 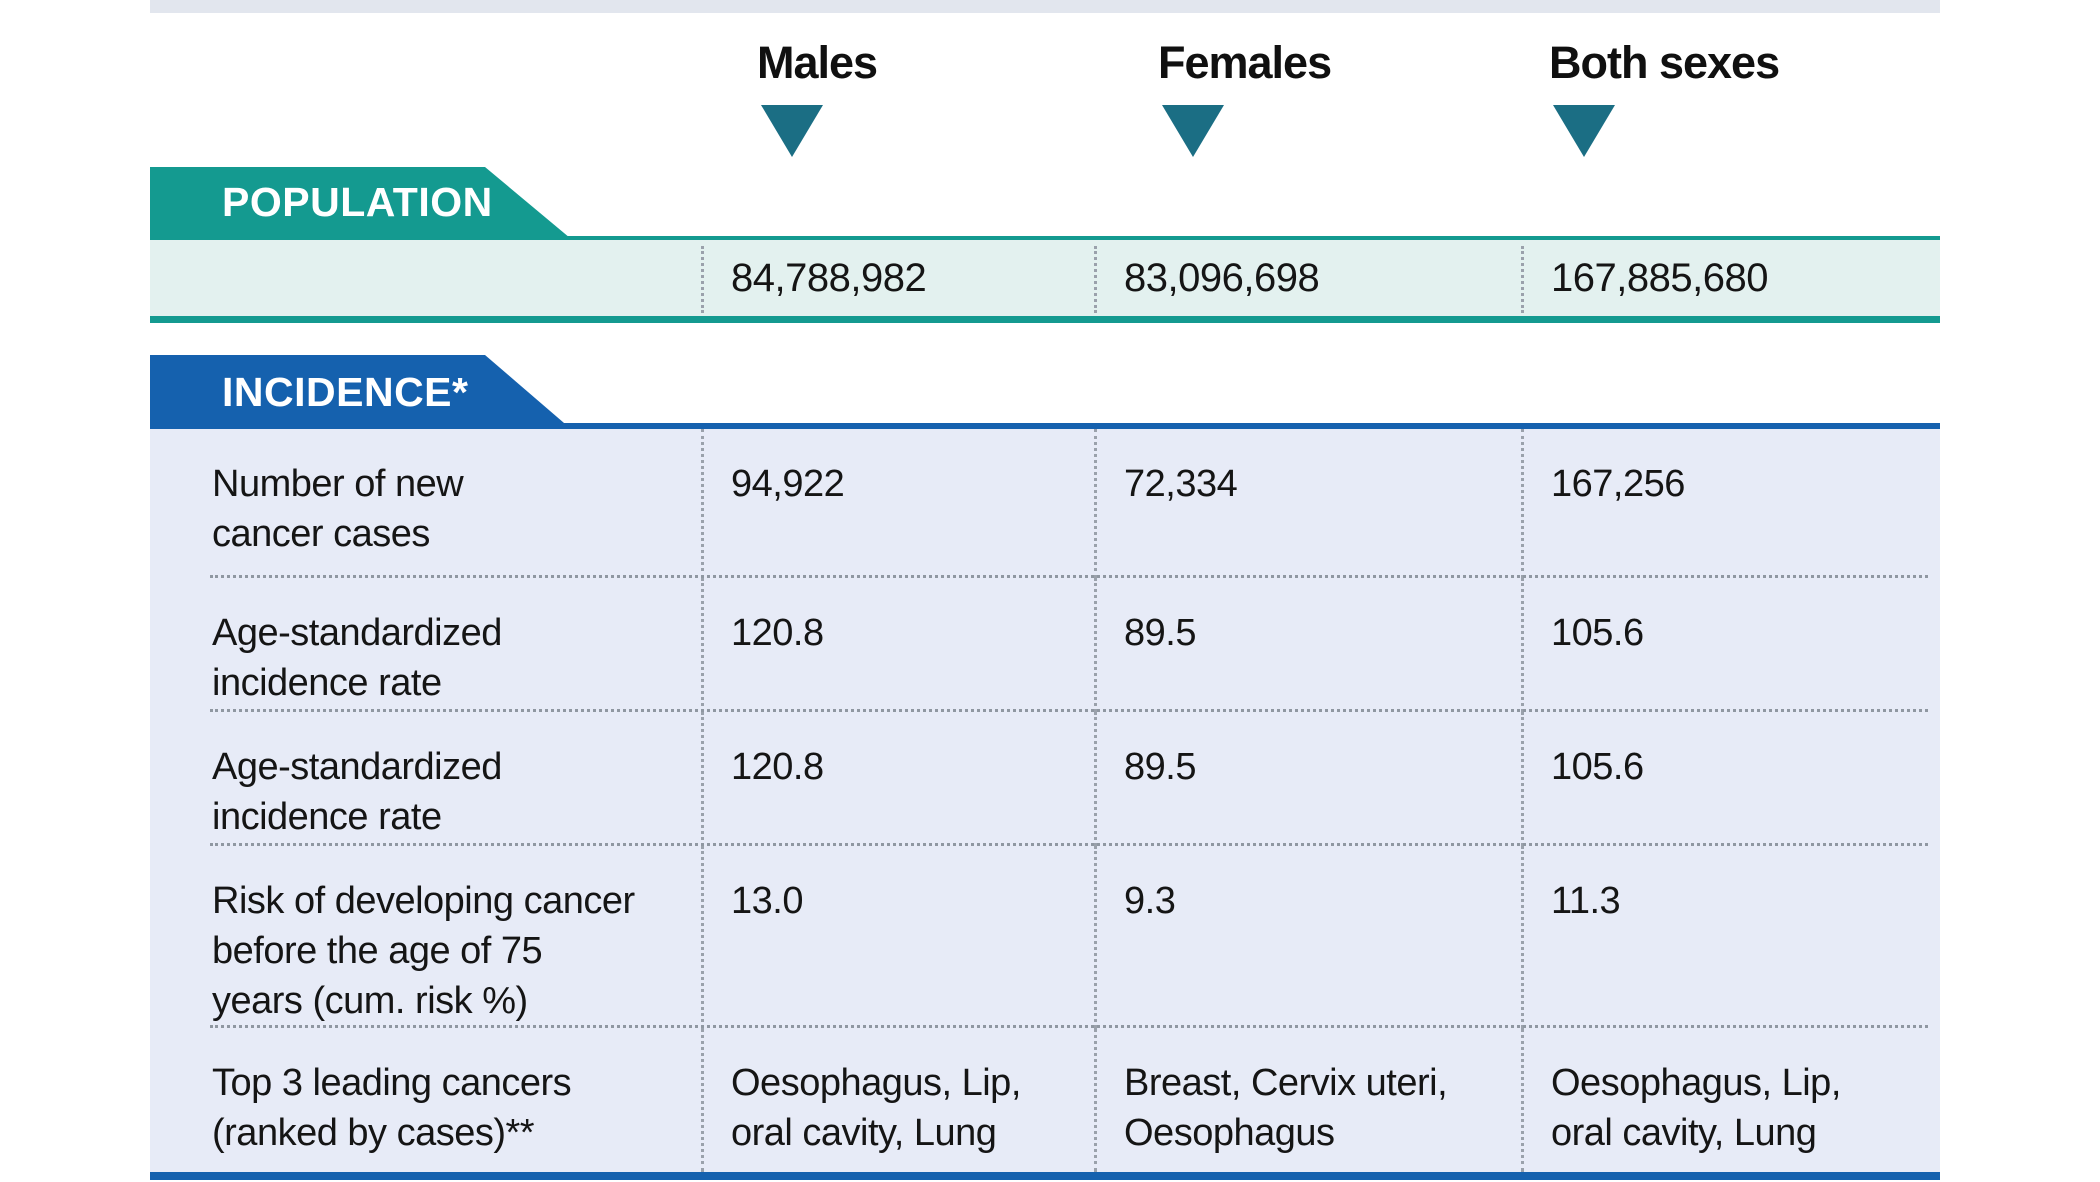 What do you see at coordinates (338, 509) in the screenshot?
I see `row-label: Number of new cancer cases` at bounding box center [338, 509].